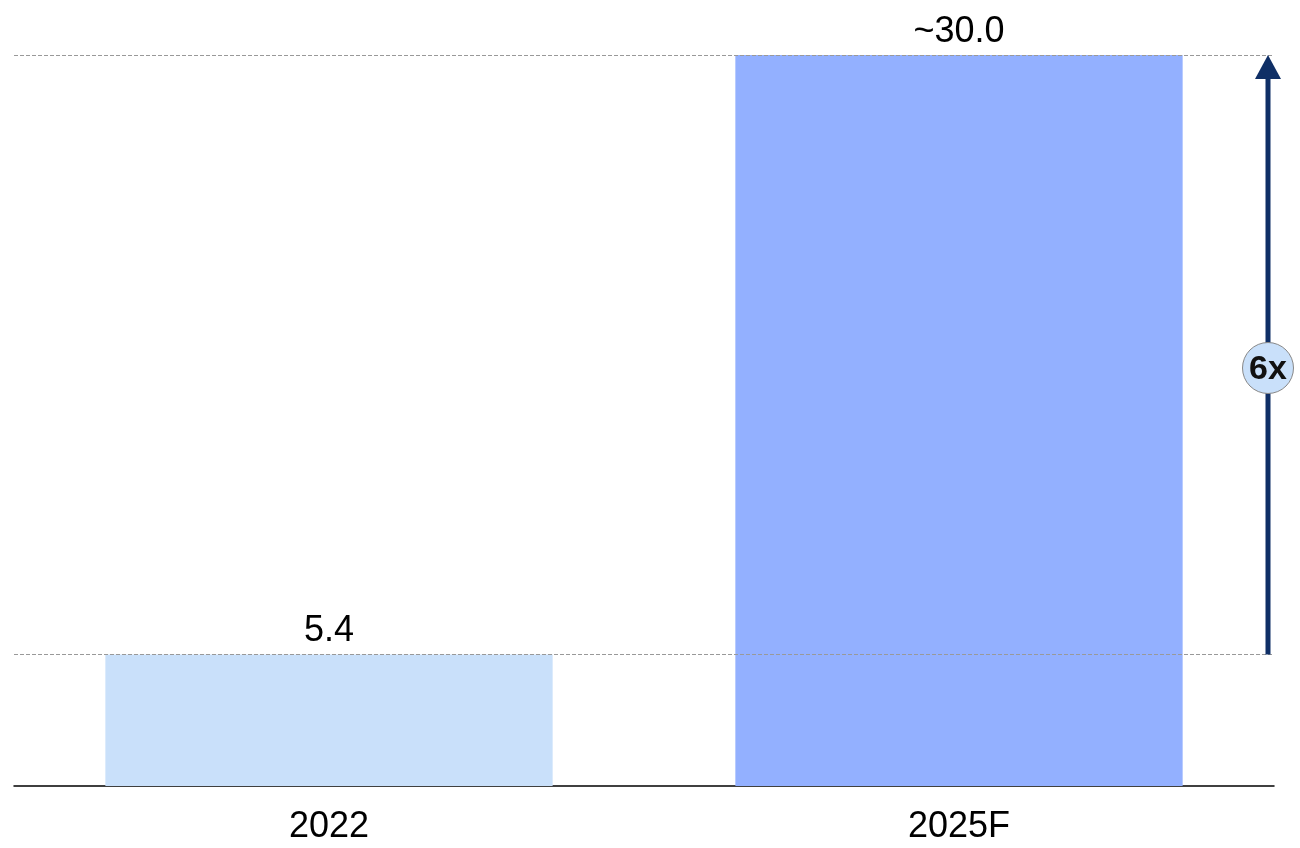  What do you see at coordinates (959, 29) in the screenshot?
I see `data-label: ~30.0` at bounding box center [959, 29].